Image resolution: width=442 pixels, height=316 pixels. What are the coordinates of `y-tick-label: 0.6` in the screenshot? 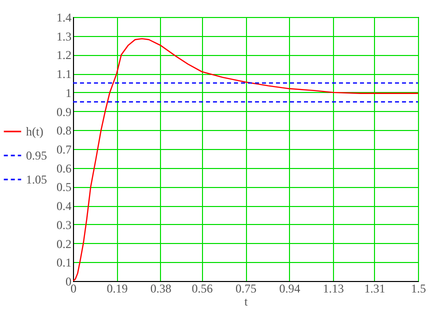 It's located at (64, 168).